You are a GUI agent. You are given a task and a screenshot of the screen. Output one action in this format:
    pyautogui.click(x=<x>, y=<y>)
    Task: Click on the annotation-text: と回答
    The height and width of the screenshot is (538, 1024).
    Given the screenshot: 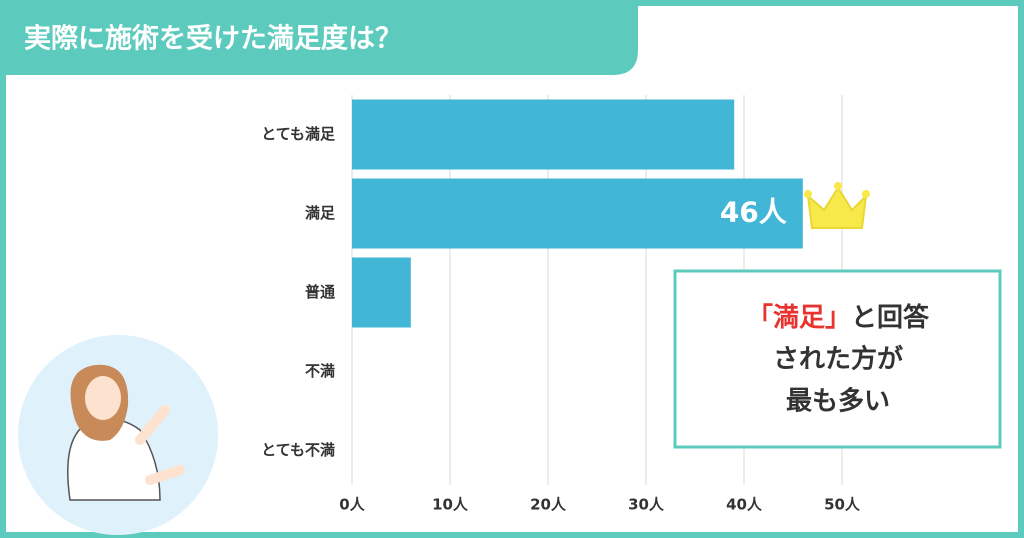 What is the action you would take?
    pyautogui.click(x=890, y=317)
    